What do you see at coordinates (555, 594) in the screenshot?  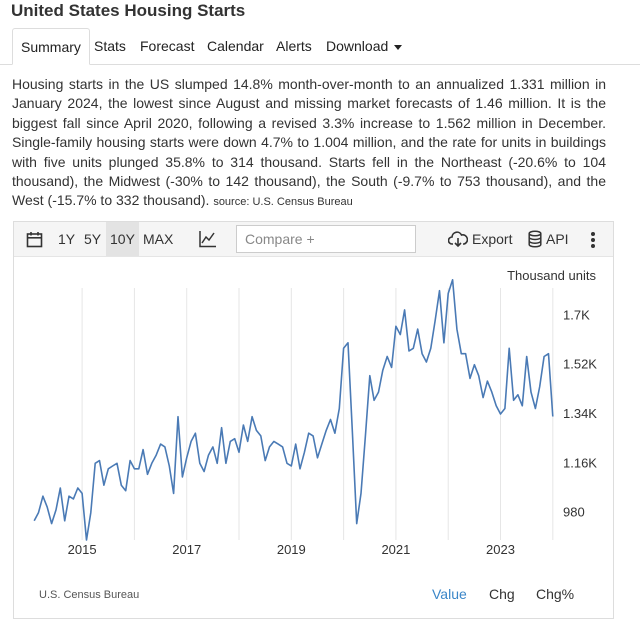 I see `chg-pct-mode-button: Chg%` at bounding box center [555, 594].